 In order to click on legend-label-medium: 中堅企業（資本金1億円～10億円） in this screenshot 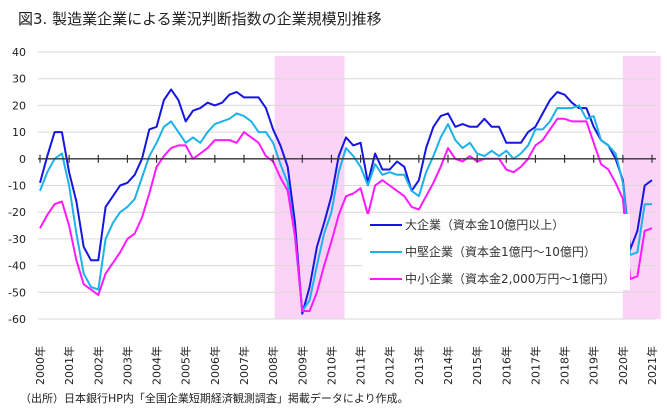, I will do `click(500, 251)`.